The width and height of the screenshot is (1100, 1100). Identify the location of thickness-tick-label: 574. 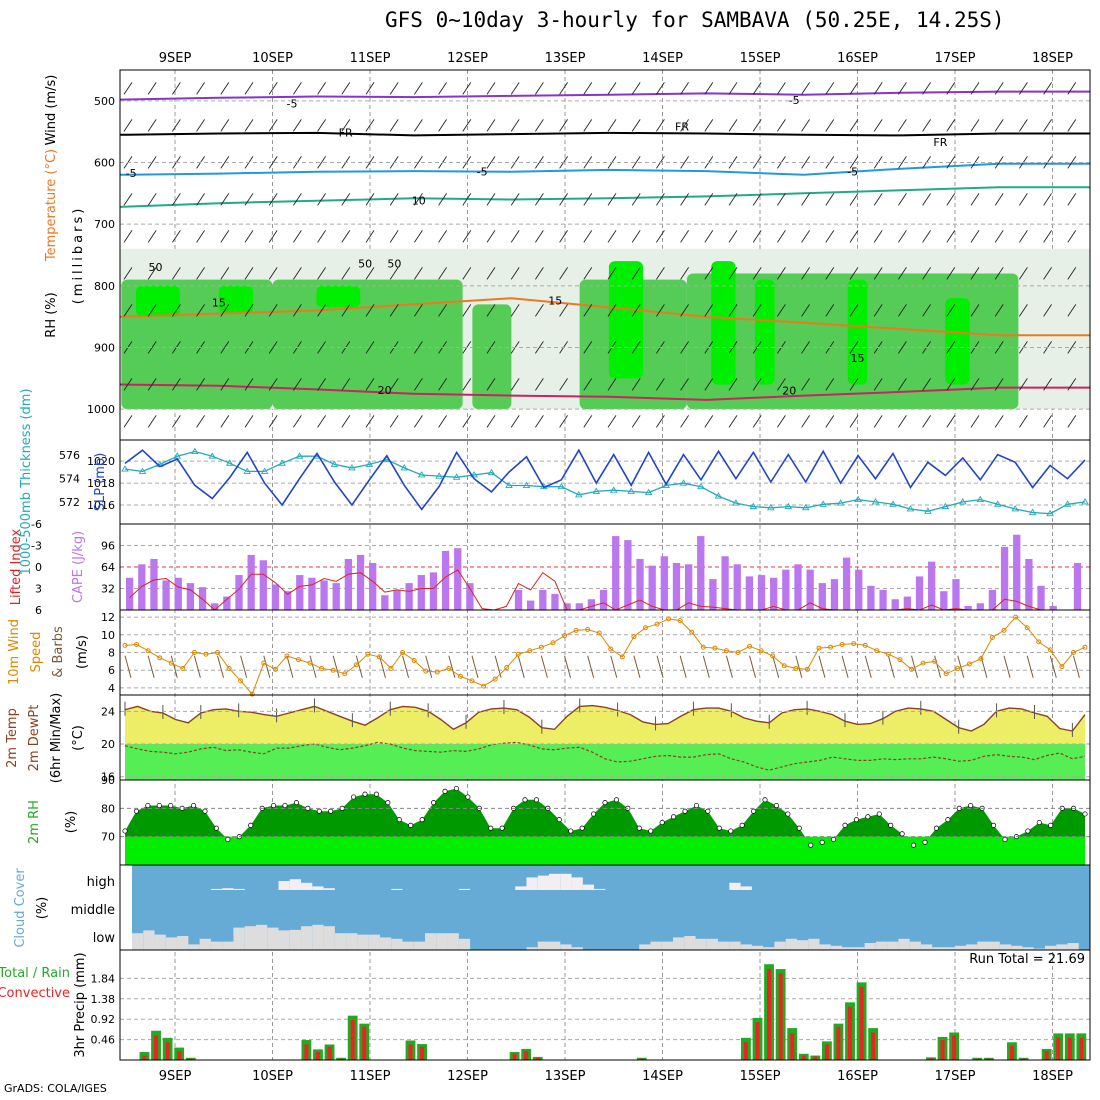
(69, 478).